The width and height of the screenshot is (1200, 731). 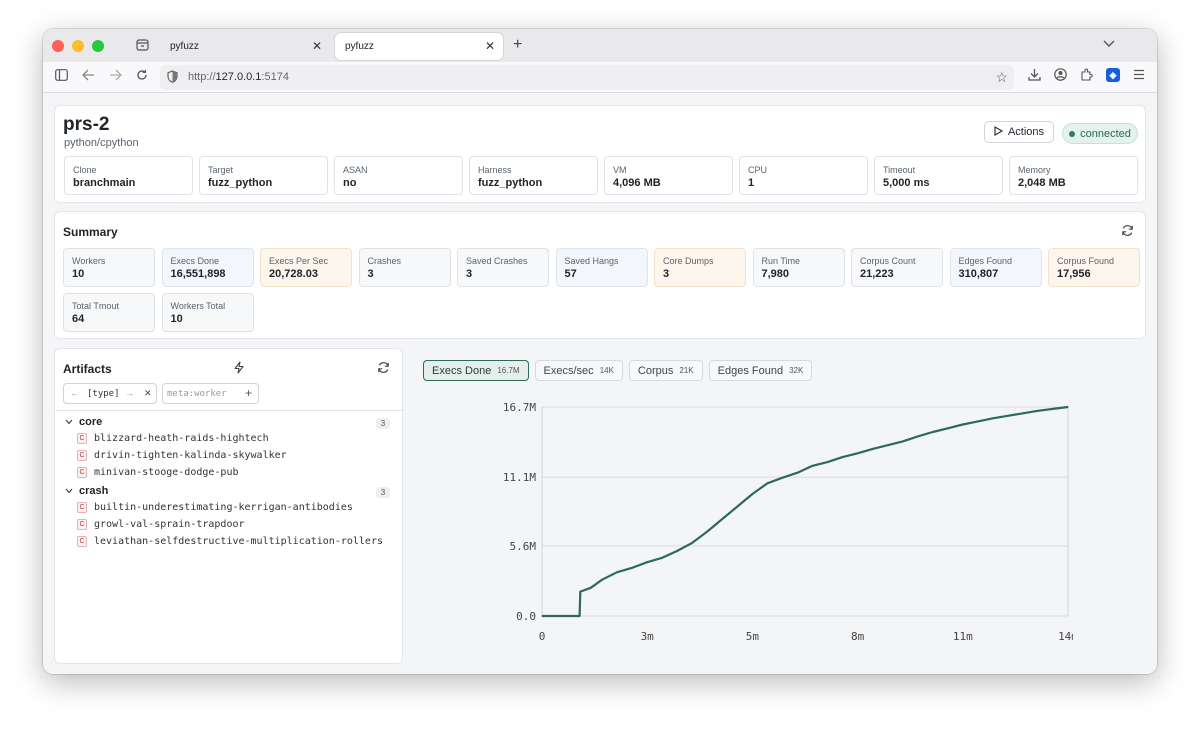 I want to click on summary-stat: Total Tmout 64, so click(x=109, y=312).